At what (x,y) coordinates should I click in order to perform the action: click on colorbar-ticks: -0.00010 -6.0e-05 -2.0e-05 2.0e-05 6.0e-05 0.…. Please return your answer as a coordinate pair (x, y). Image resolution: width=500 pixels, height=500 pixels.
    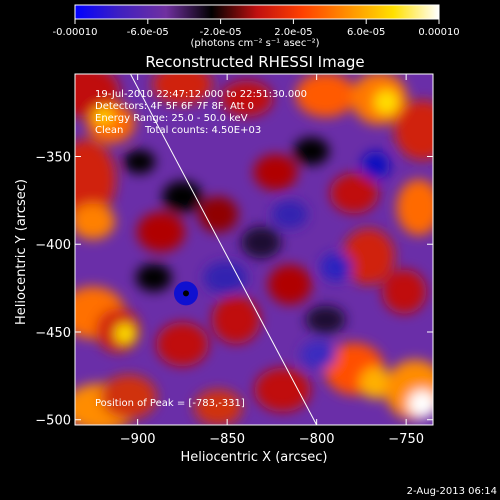
    Looking at the image, I should click on (256, 28).